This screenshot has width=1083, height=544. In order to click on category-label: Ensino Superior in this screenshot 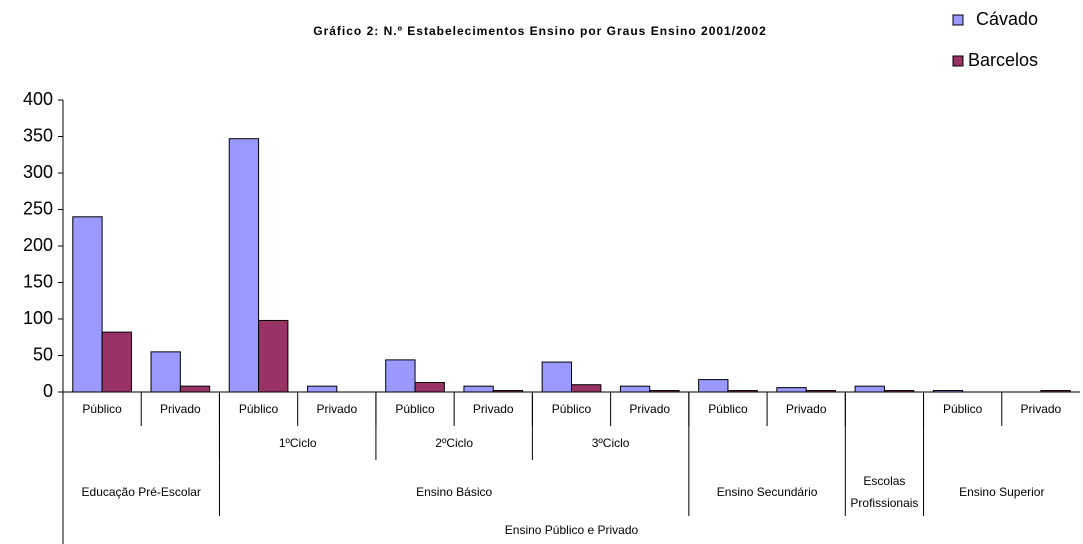, I will do `click(1002, 492)`.